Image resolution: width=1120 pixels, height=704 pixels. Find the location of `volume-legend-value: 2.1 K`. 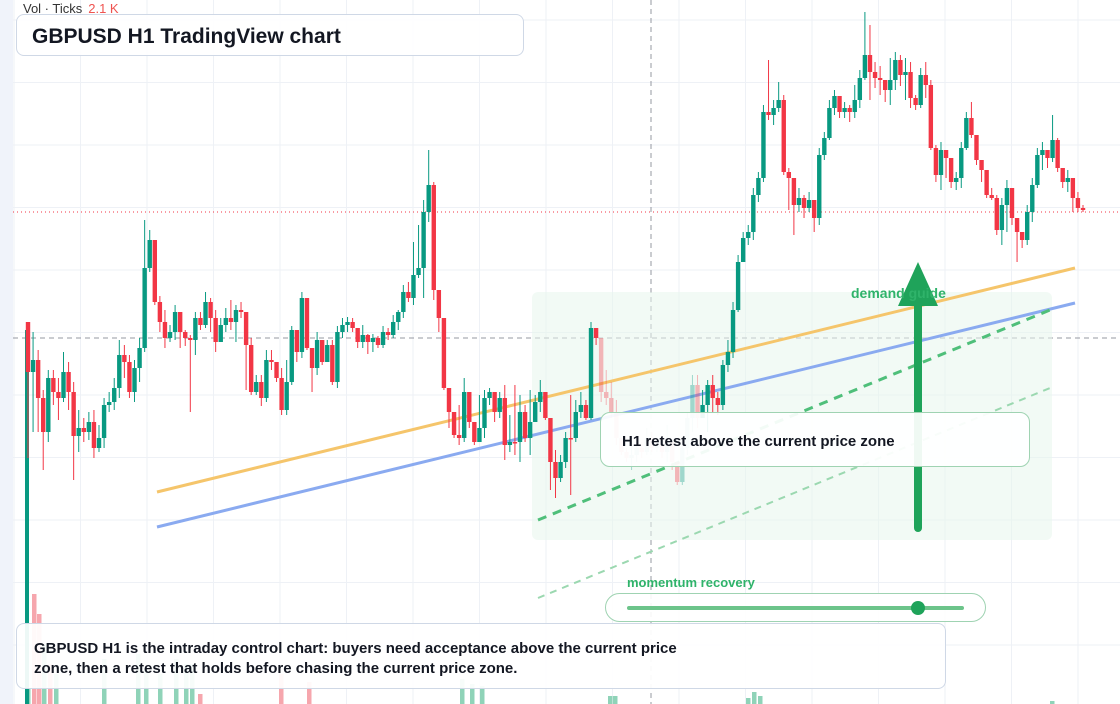

volume-legend-value: 2.1 K is located at coordinates (103, 8).